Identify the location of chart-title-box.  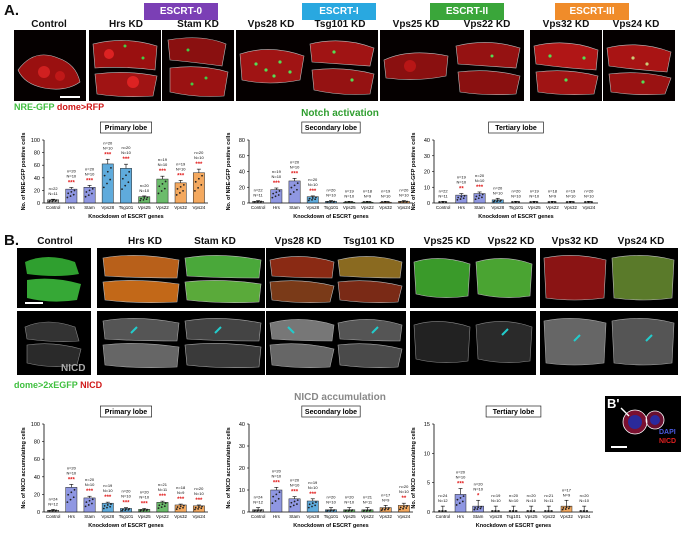
(126, 411).